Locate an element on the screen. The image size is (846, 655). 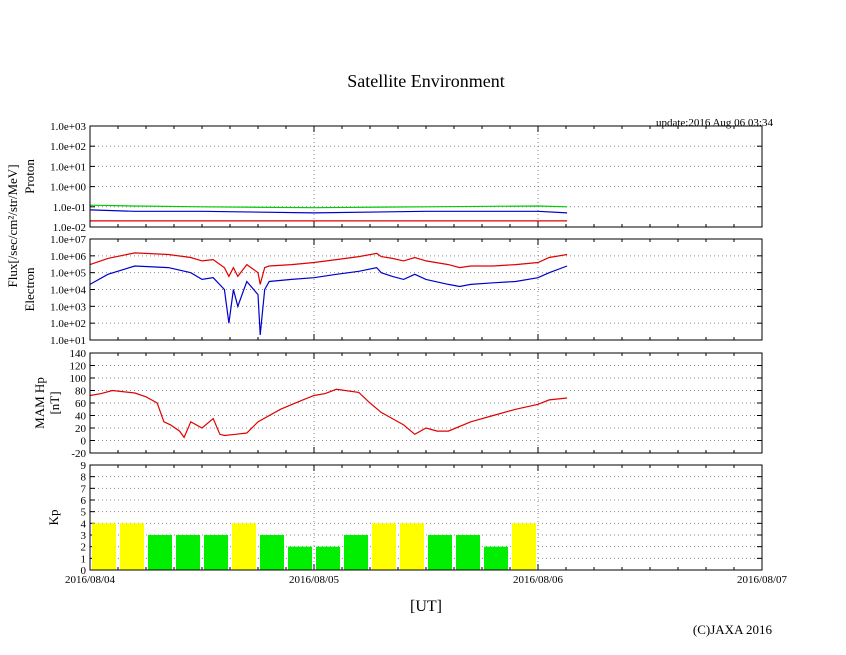
panel-ylabel: Proton is located at coordinates (29, 176).